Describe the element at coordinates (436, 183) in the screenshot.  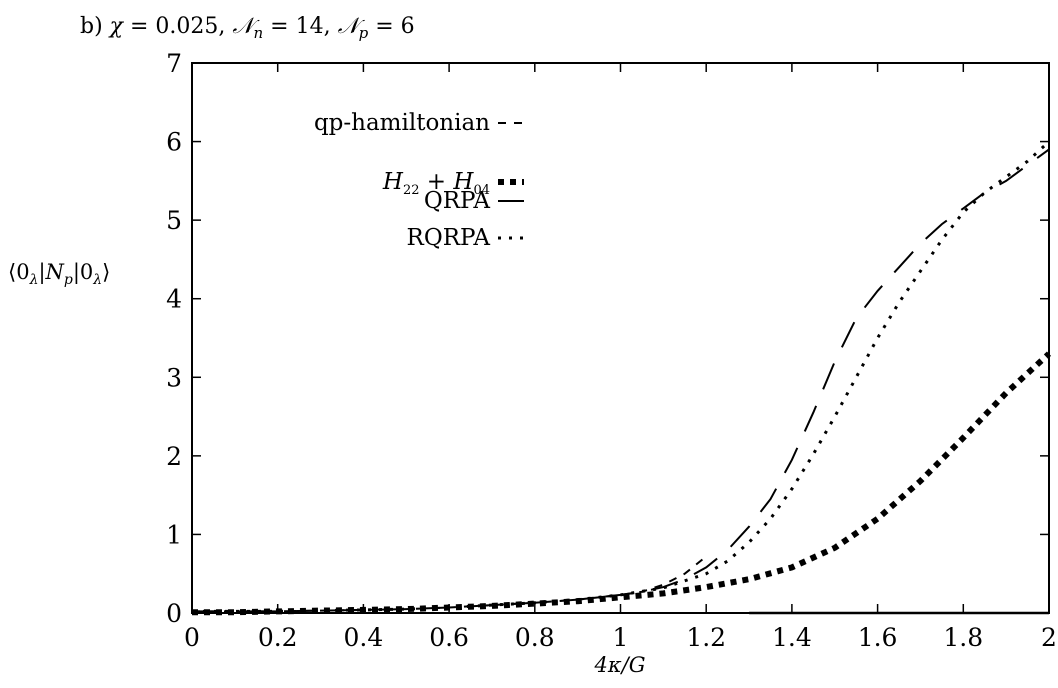
I see `legend-label-h22-h04: H22 + H04` at that location.